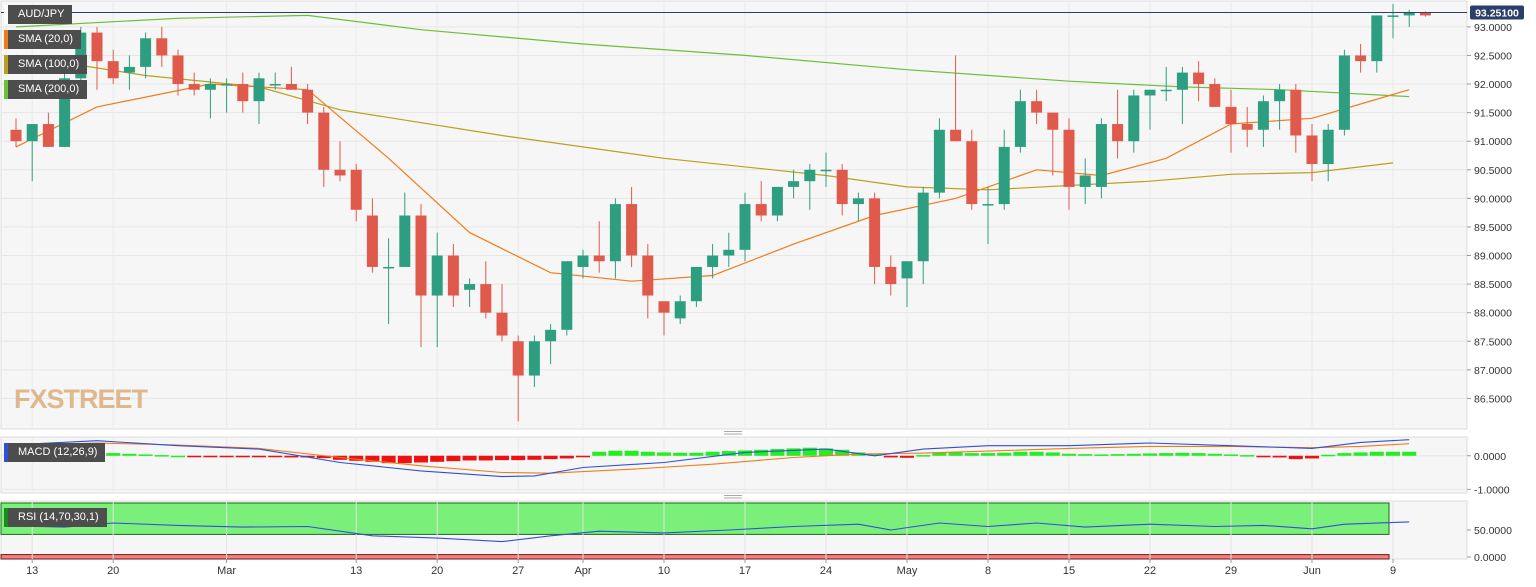  I want to click on fxstreet-logo: FXSTREET, so click(82, 399).